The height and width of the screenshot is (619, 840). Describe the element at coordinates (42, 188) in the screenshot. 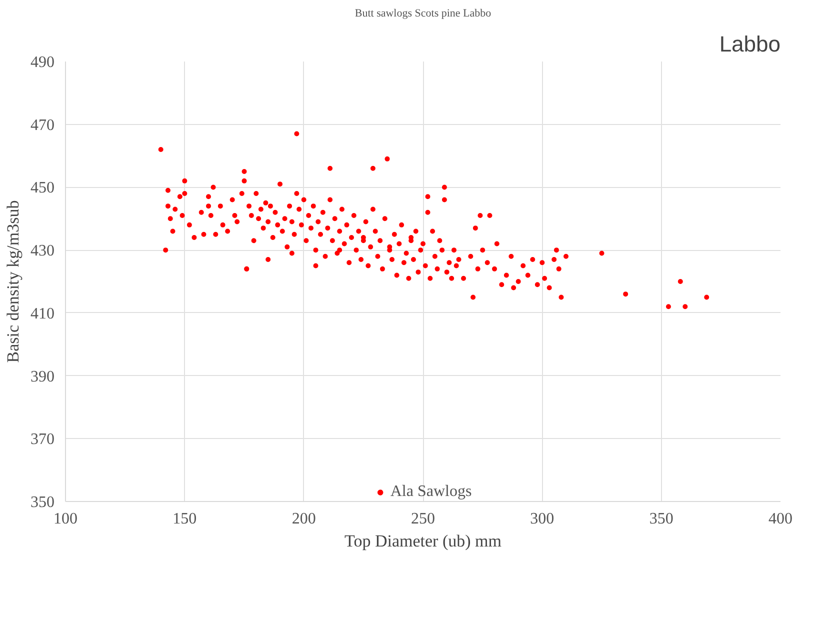

I see `y-tick-label: 450` at that location.